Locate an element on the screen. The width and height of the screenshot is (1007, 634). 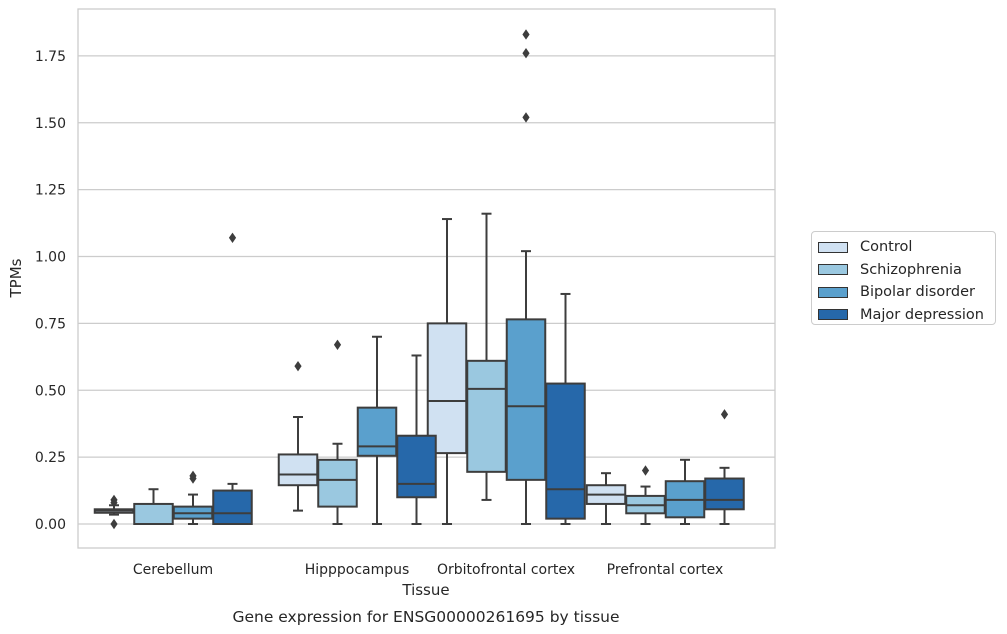
x-axis-label: Tissue is located at coordinates (425, 590).